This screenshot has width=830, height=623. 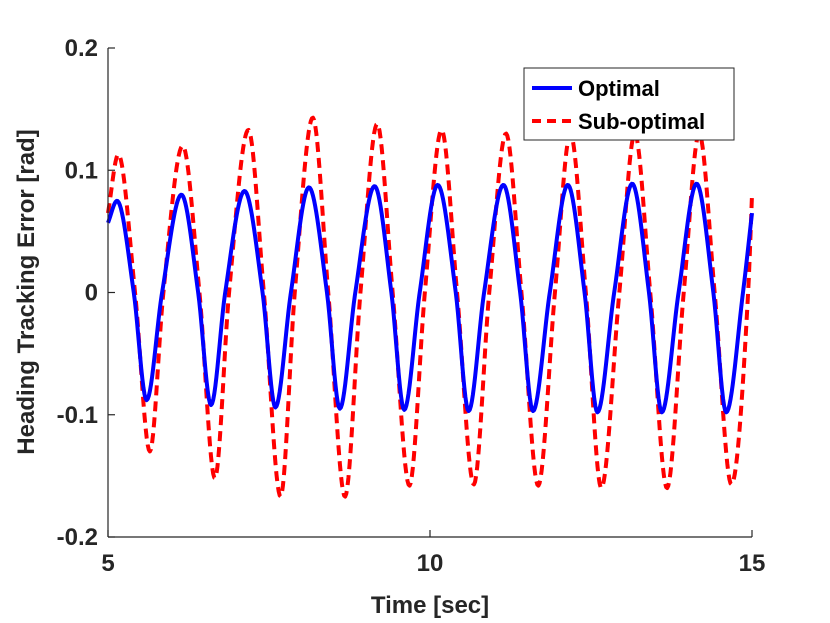 What do you see at coordinates (641, 121) in the screenshot?
I see `legend-label-sub-optimal: Sub-optimal` at bounding box center [641, 121].